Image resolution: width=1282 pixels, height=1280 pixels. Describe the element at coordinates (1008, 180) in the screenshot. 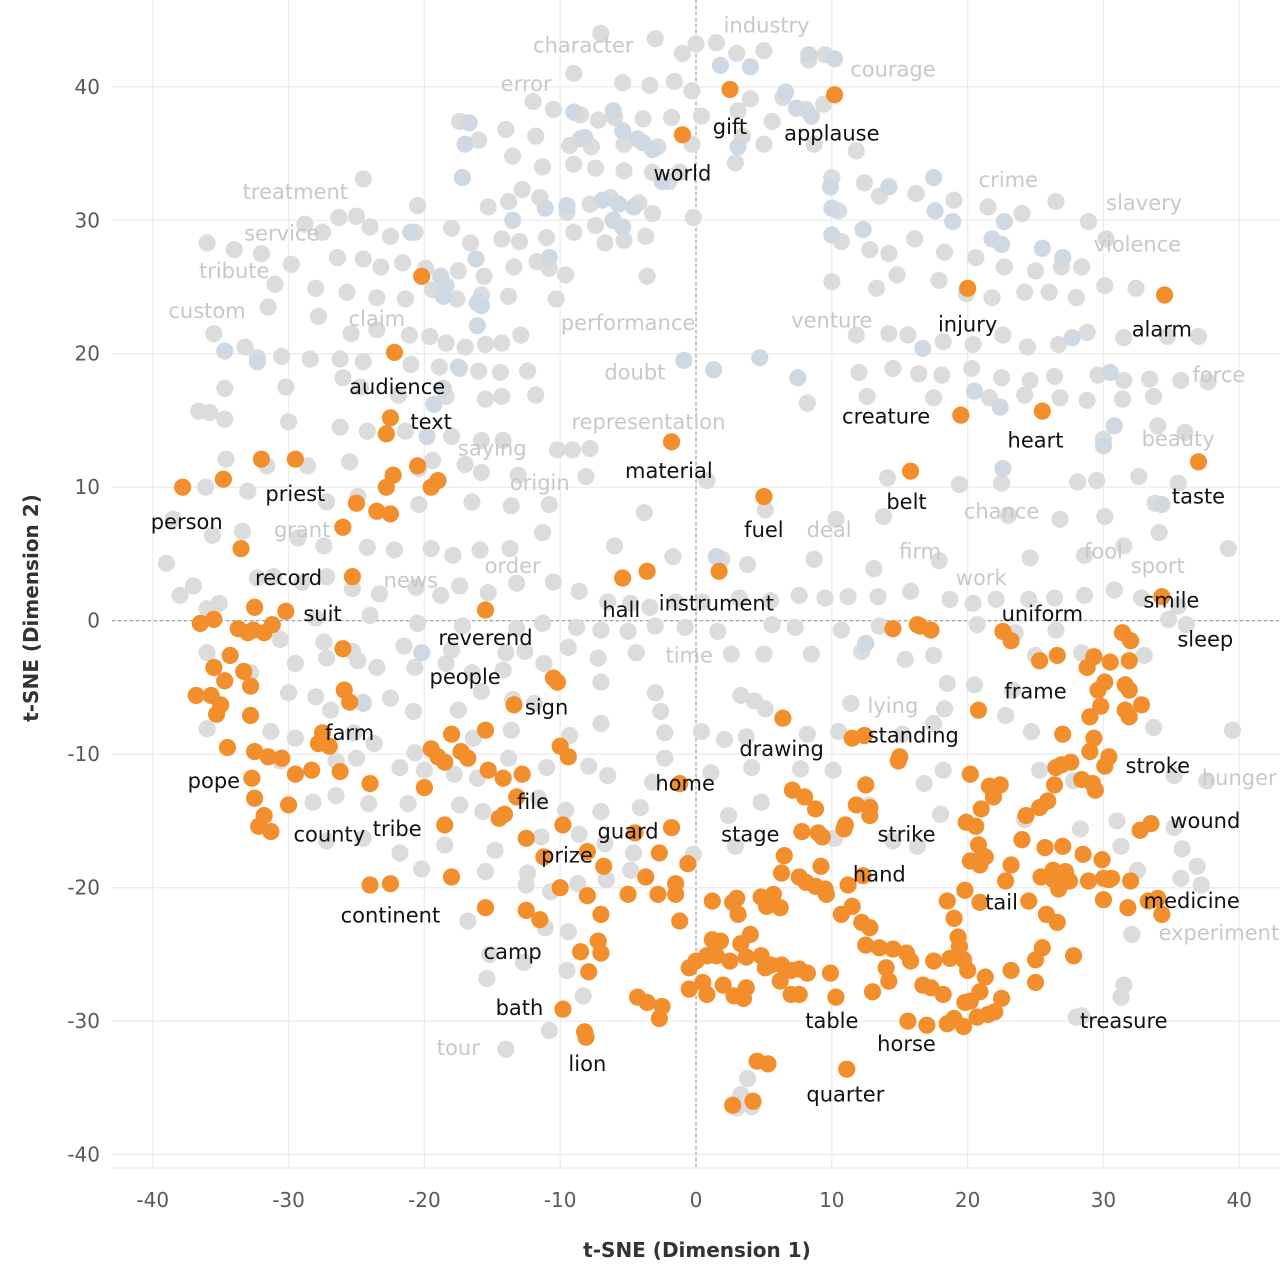

I see `grey-word-label: crime` at that location.